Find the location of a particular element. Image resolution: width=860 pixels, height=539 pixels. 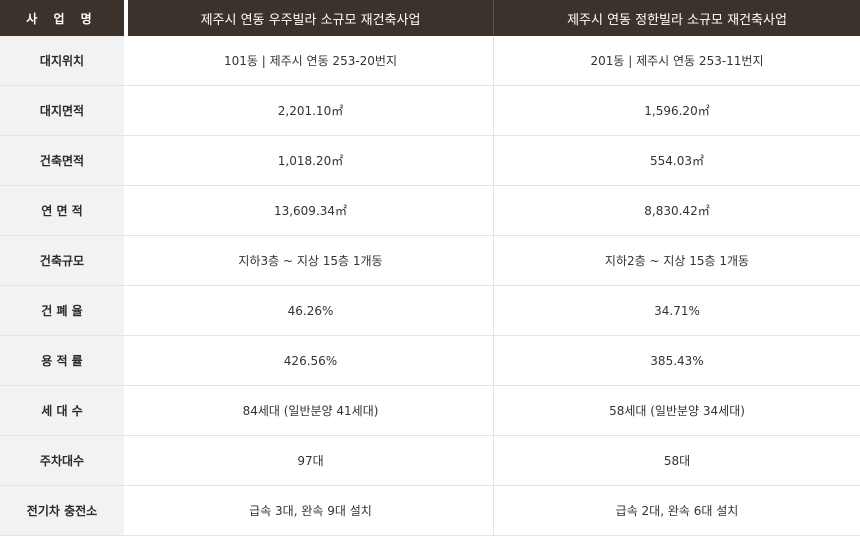

row-label: 용 적 률 is located at coordinates (62, 360).